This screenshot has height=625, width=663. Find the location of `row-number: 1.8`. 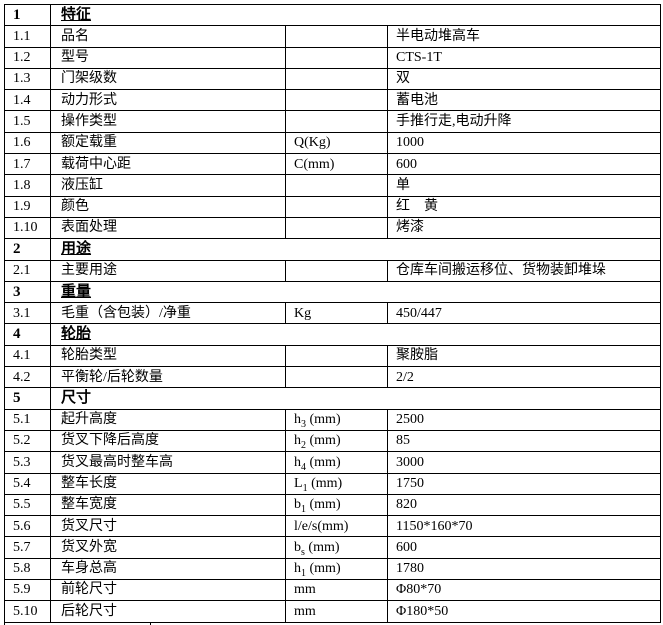

row-number: 1.8 is located at coordinates (27, 185).